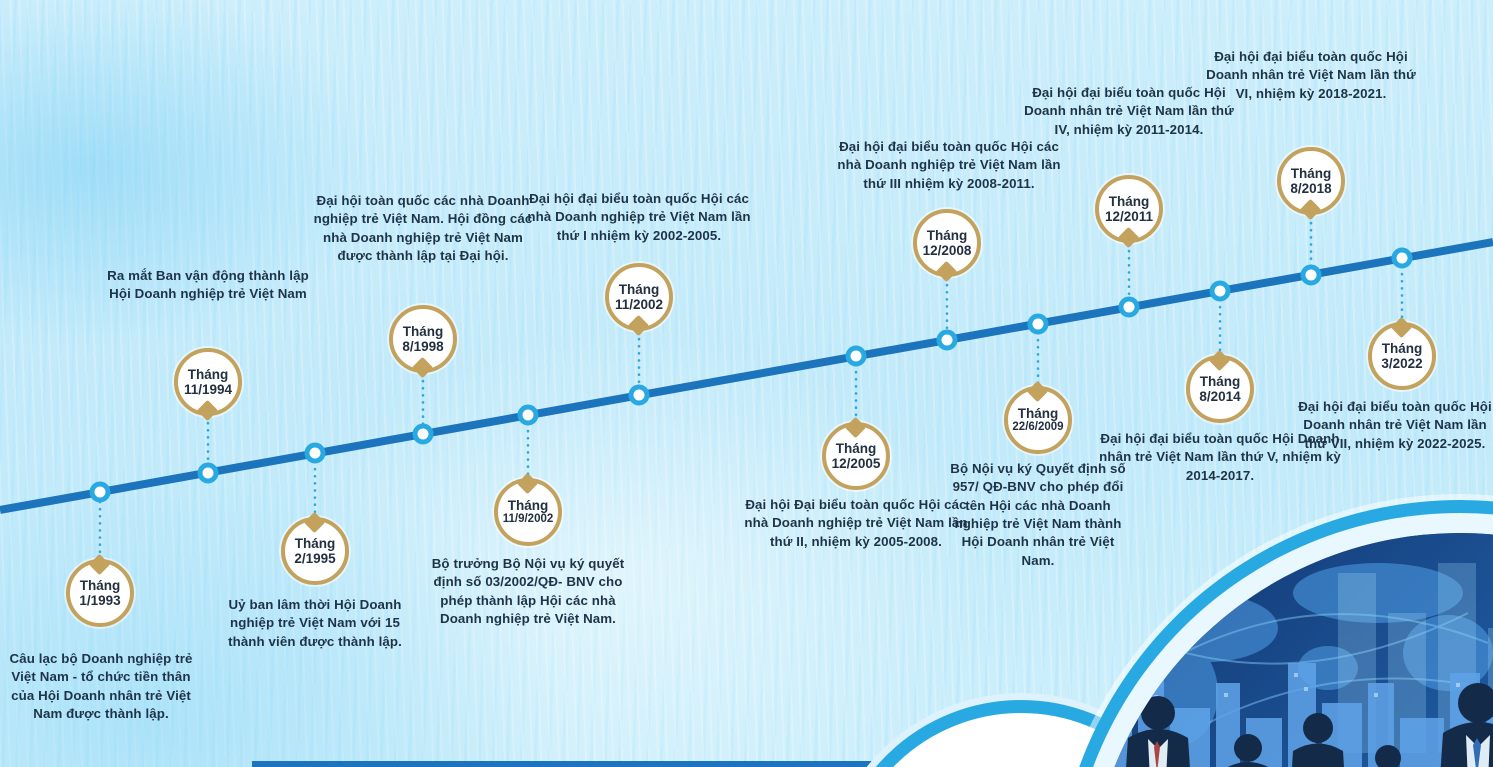 Image resolution: width=1493 pixels, height=767 pixels. Describe the element at coordinates (1220, 396) in the screenshot. I see `badge-date: 8/2014` at that location.